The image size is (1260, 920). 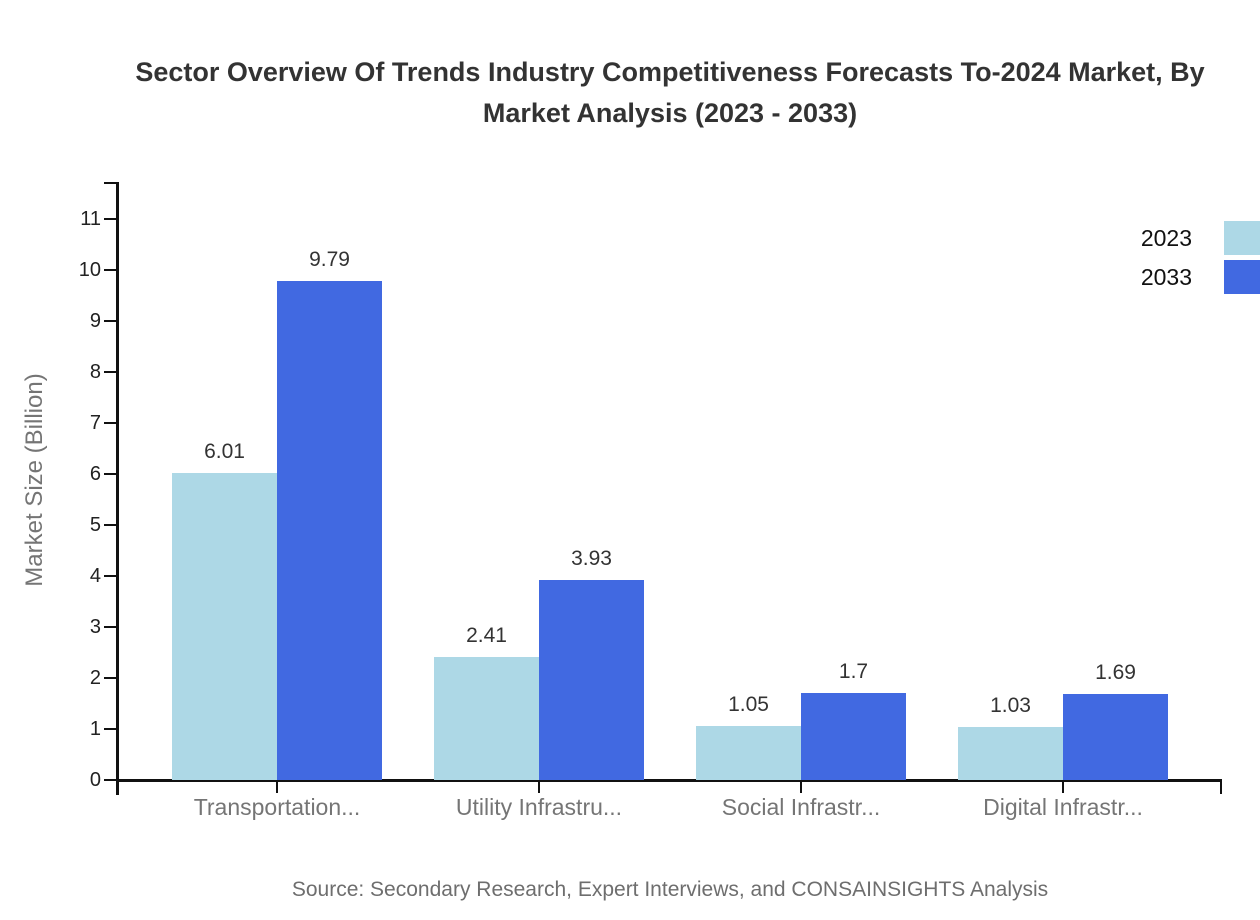 I want to click on y-tick-label: 2, so click(x=95, y=678).